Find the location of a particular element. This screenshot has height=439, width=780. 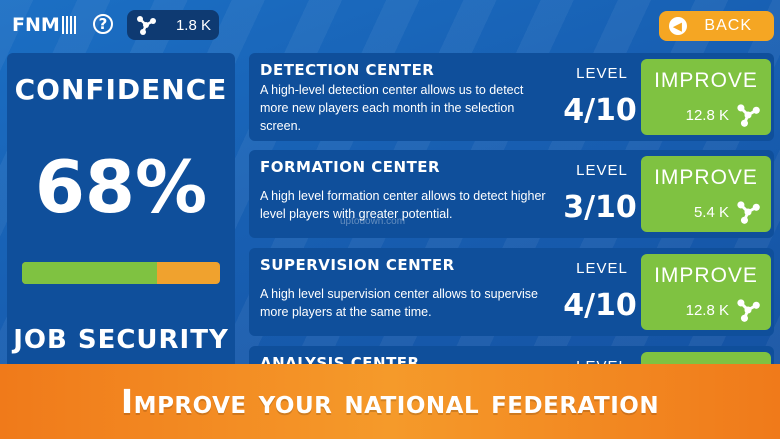

improve-formation-button: IMPROVE 5.4 K is located at coordinates (706, 194).